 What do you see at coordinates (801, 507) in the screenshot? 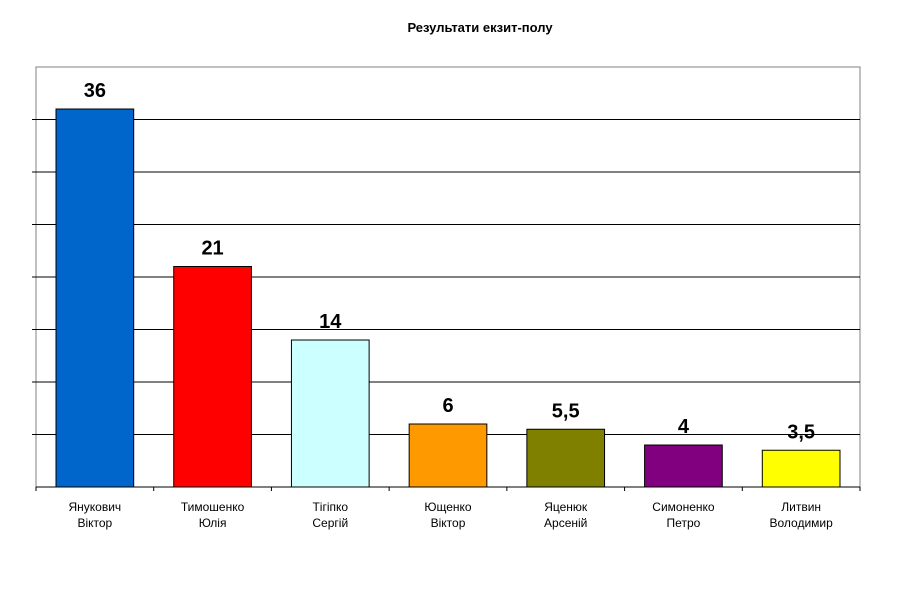
I see `x-tick-label: Литвин` at bounding box center [801, 507].